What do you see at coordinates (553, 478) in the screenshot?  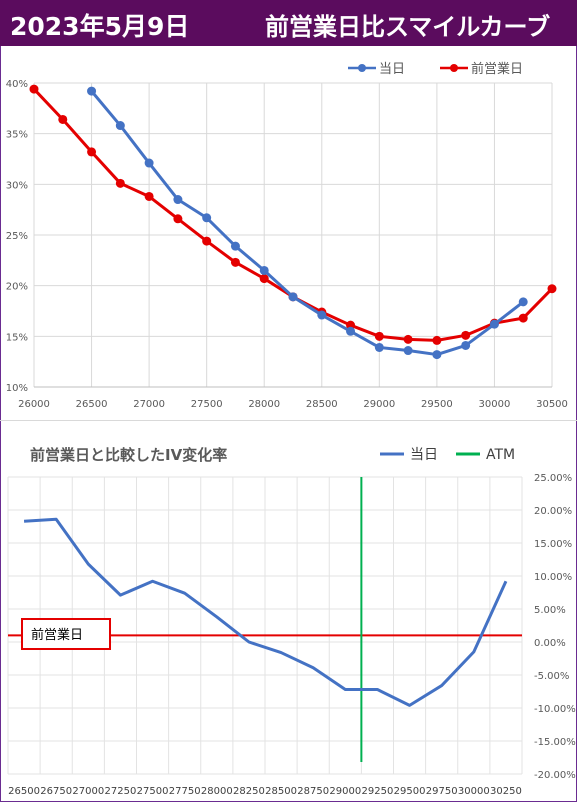 I see `chart2-y-tick: 25.00%` at bounding box center [553, 478].